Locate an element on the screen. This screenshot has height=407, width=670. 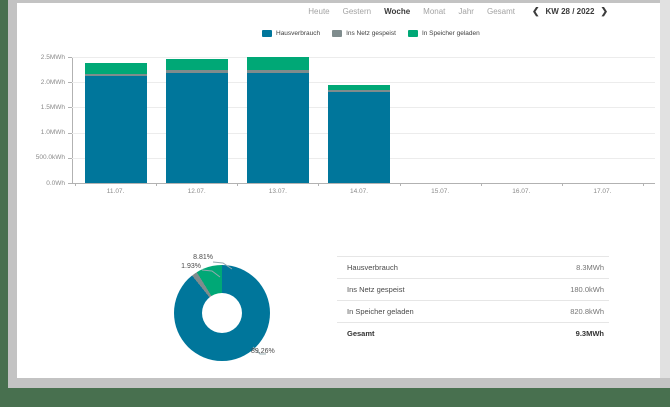
nav-item-jahr: Jahr is located at coordinates (466, 11).